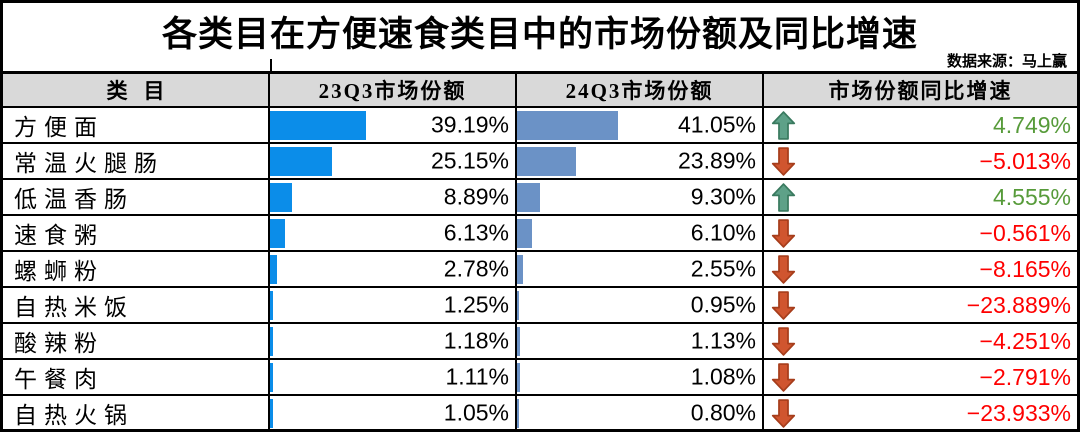 The height and width of the screenshot is (432, 1080). Describe the element at coordinates (136, 412) in the screenshot. I see `category-cell: 自热火锅` at that location.